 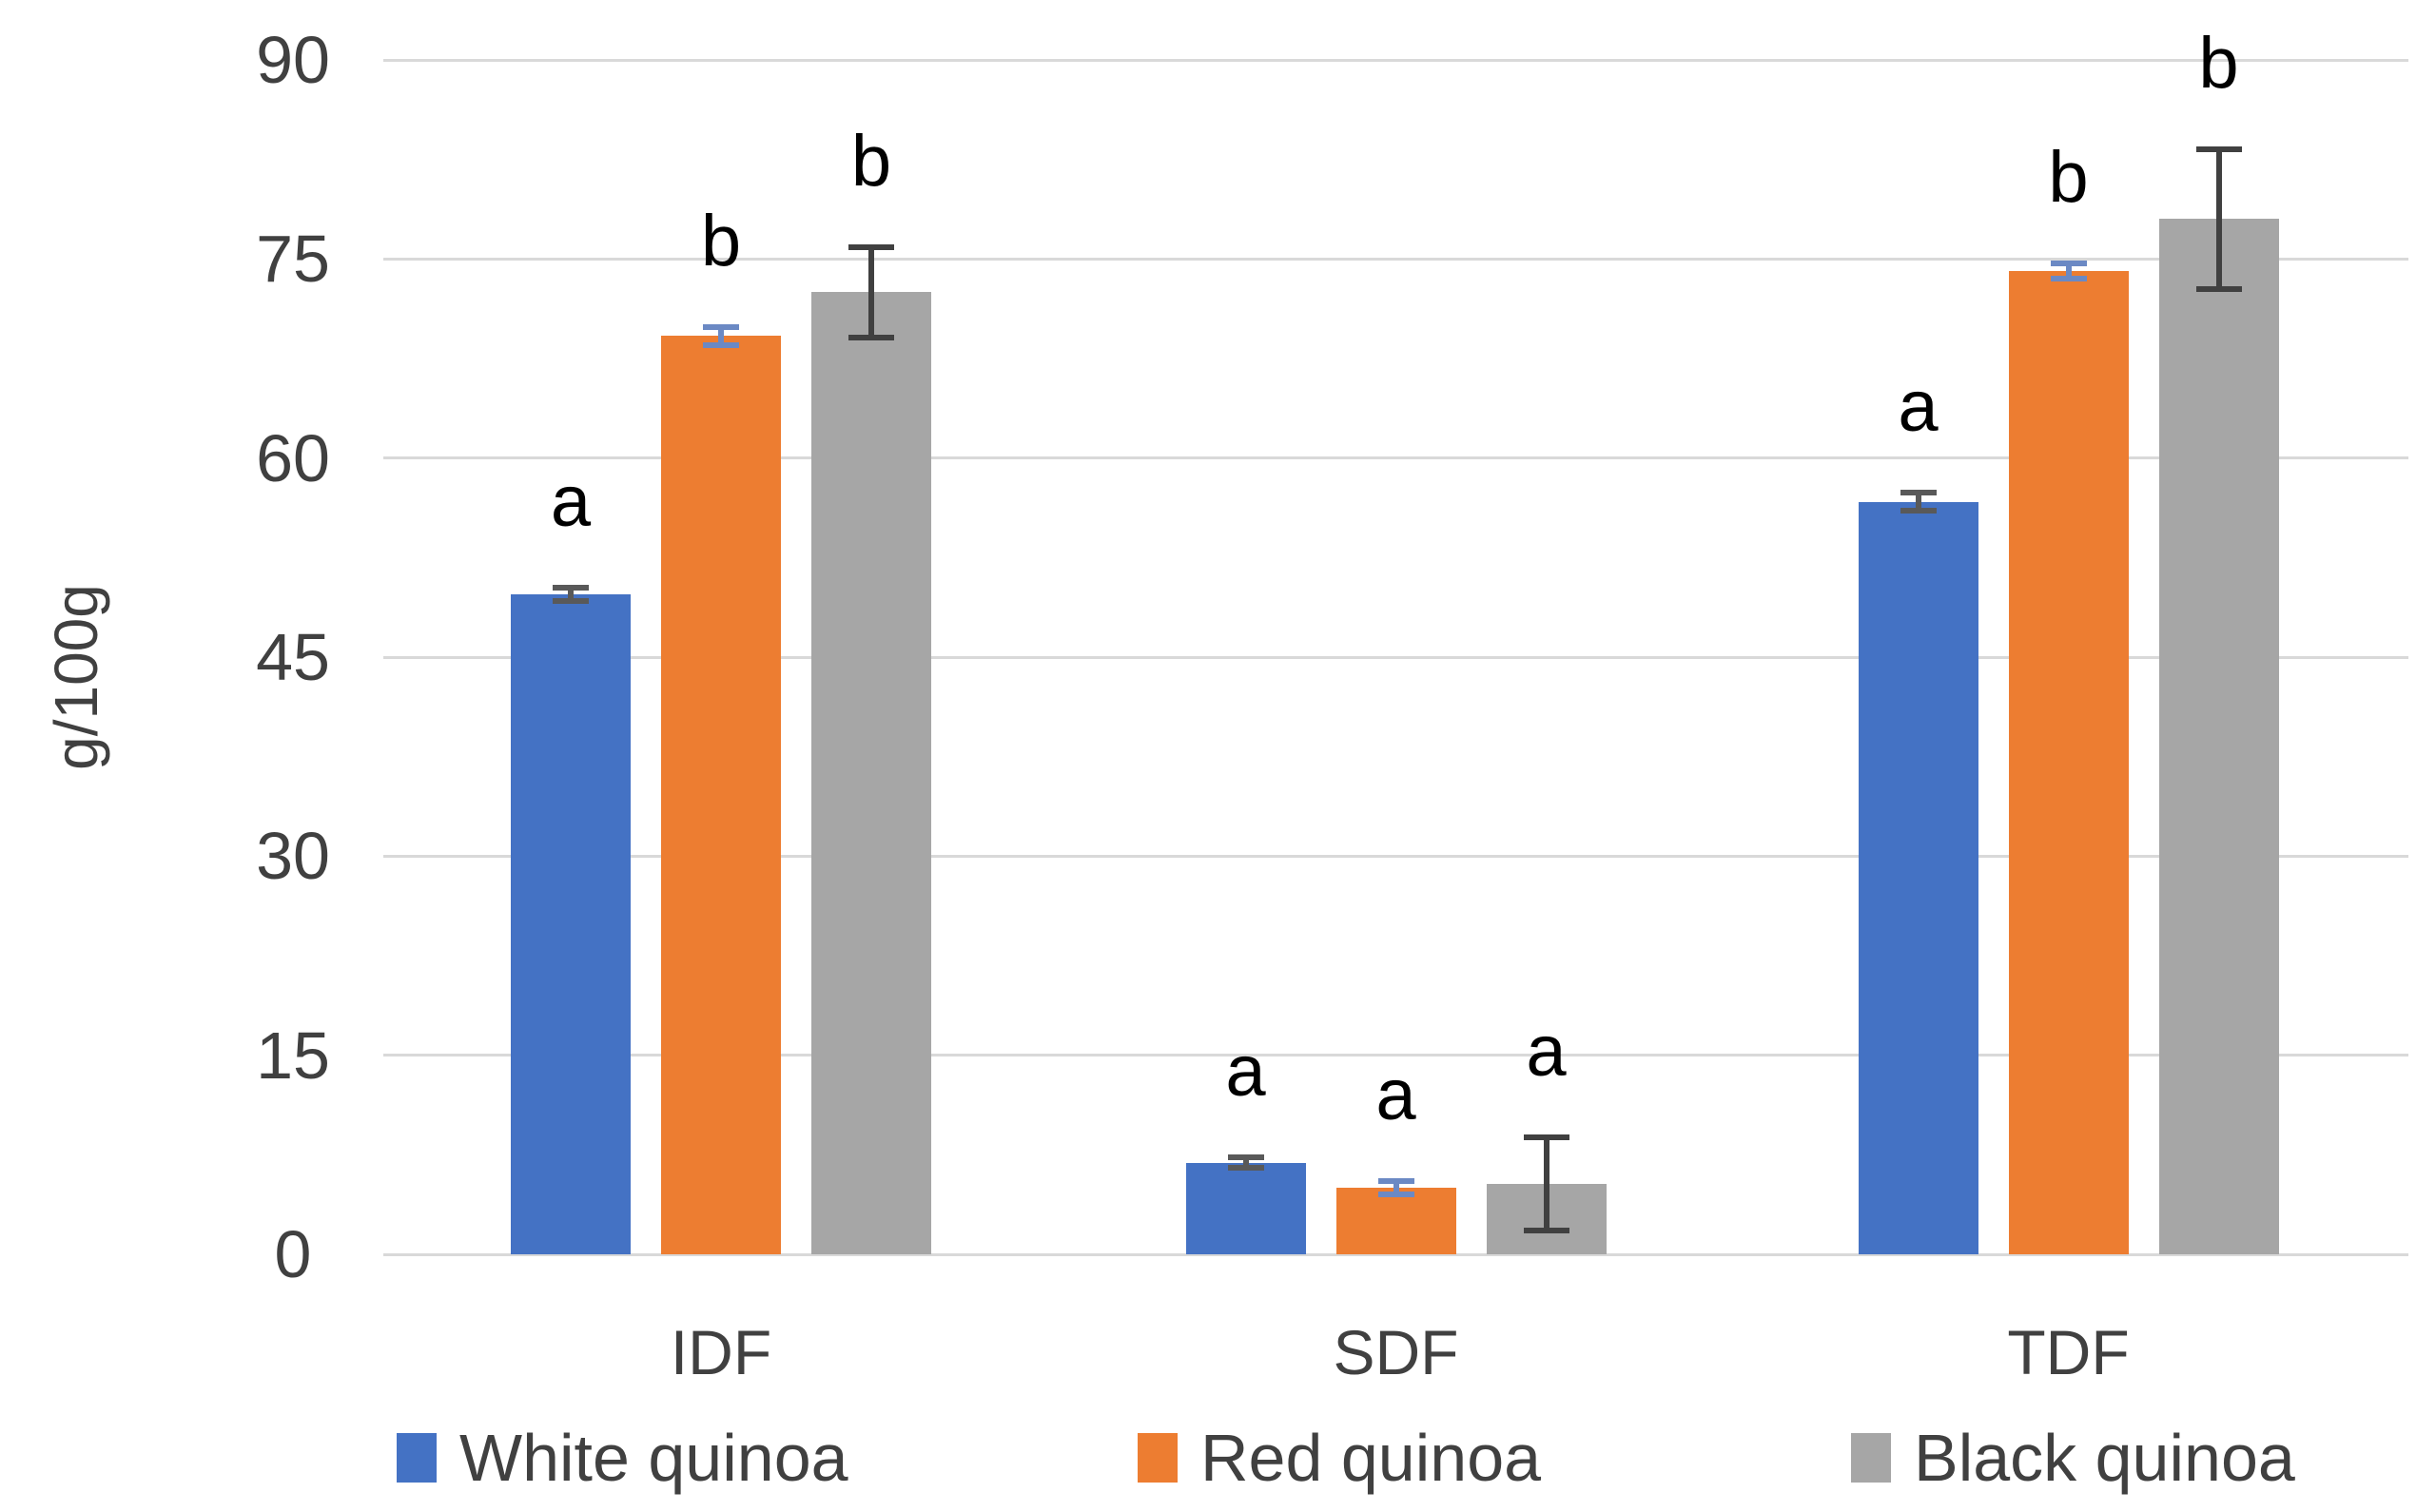 I want to click on legend-item: White quinoa, so click(x=622, y=1458).